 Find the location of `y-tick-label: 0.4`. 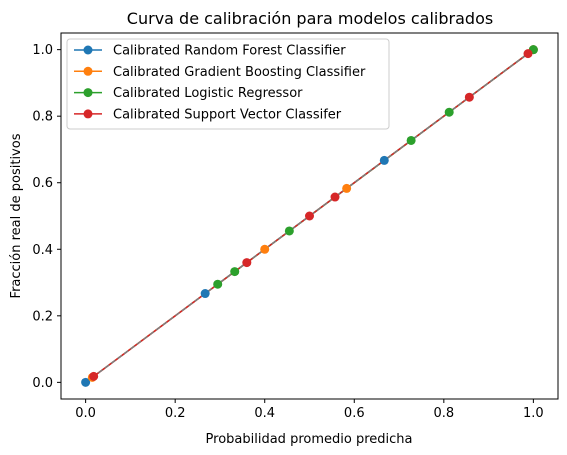

y-tick-label: 0.4 is located at coordinates (42, 250).